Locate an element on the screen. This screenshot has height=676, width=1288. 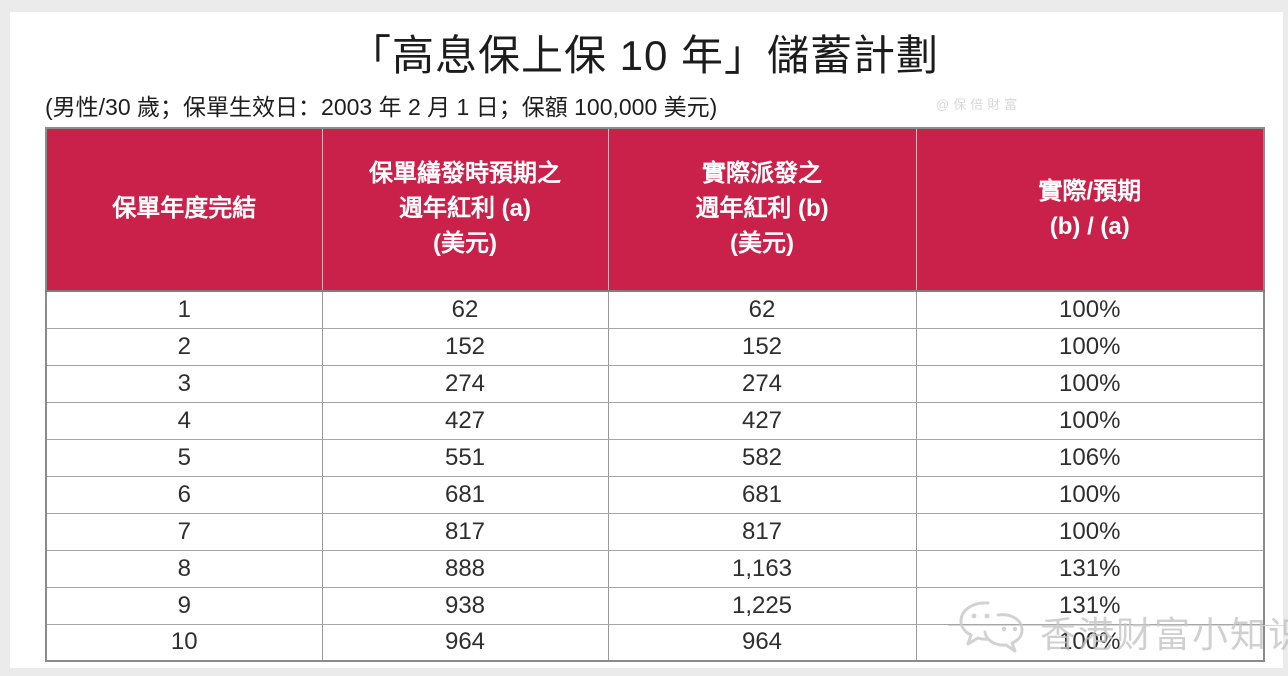
cell-policy-year: 8 is located at coordinates (184, 568).